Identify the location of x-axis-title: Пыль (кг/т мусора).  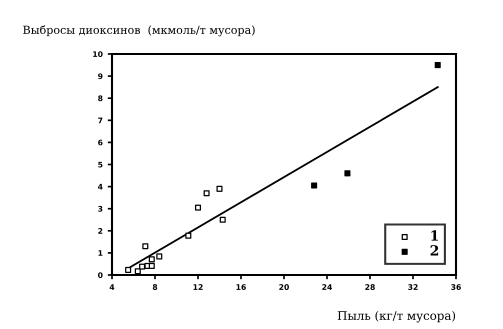
(397, 316).